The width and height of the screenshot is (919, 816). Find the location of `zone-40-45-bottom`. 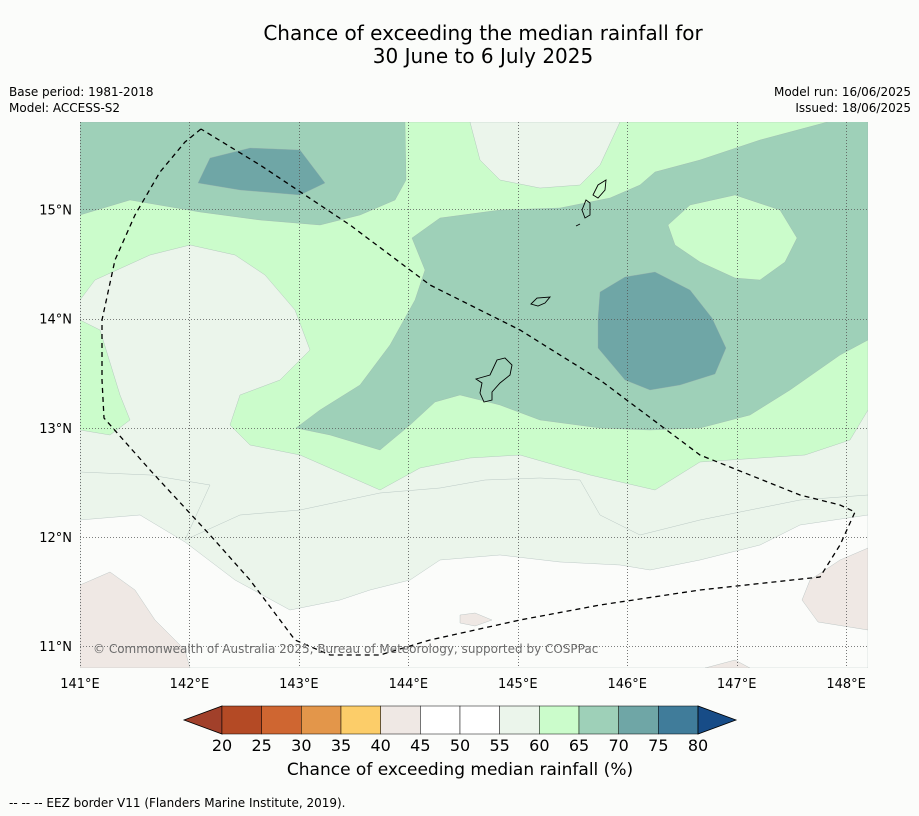

zone-40-45-bottom is located at coordinates (727, 663).